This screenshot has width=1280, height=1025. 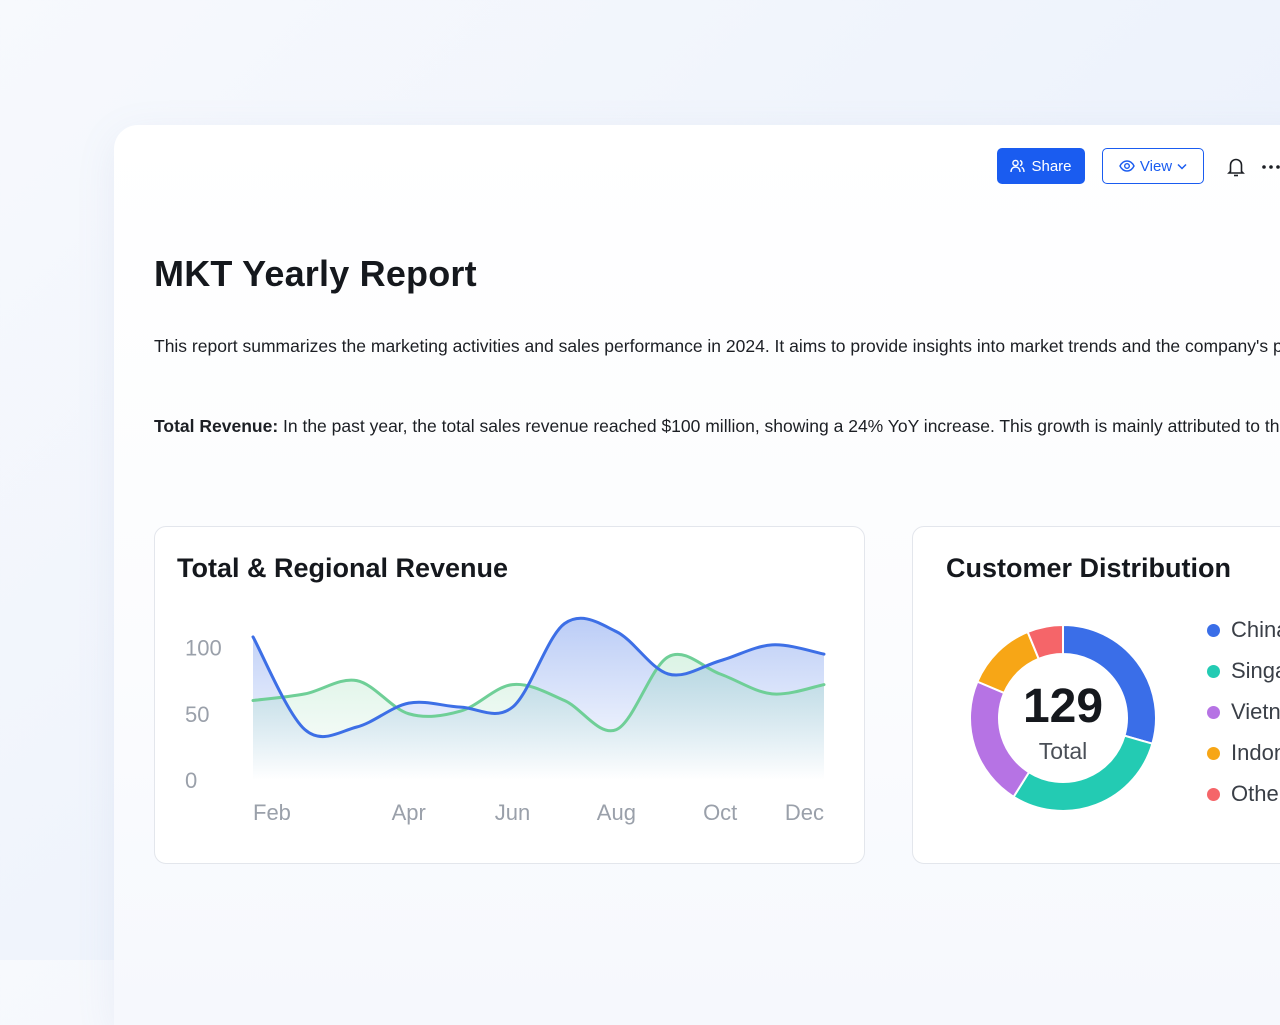 What do you see at coordinates (216, 426) in the screenshot?
I see `total-revenue-label: Total Revenue:` at bounding box center [216, 426].